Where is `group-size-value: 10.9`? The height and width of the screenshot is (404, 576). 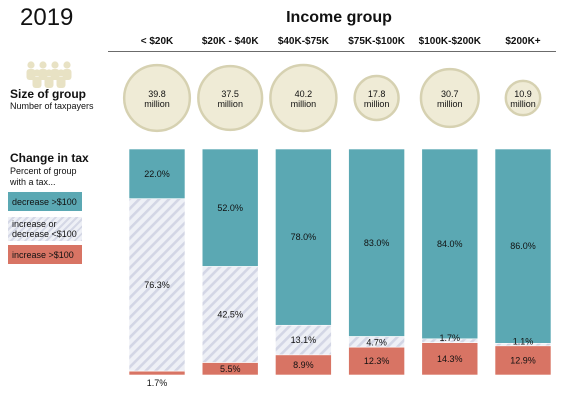 group-size-value: 10.9 is located at coordinates (523, 94).